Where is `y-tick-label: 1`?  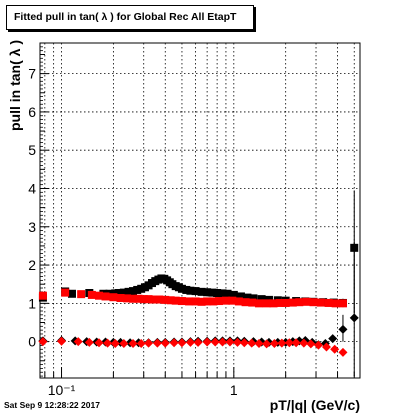
y-tick-label: 1 is located at coordinates (32, 303).